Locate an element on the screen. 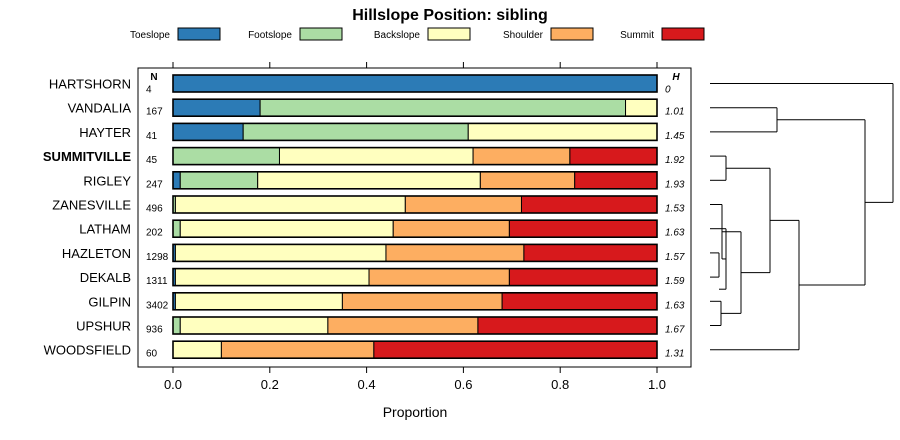 This screenshot has height=440, width=900. bar-outline-hayter is located at coordinates (415, 132).